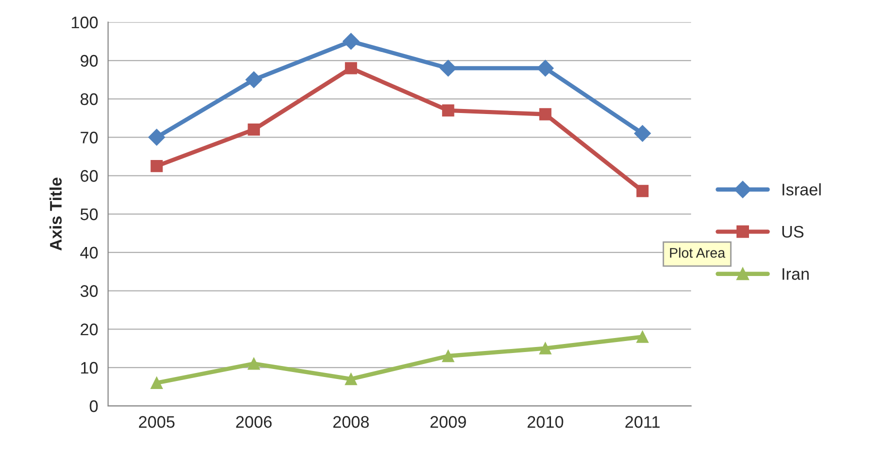 The image size is (886, 452). What do you see at coordinates (793, 232) in the screenshot?
I see `legend-label: US` at bounding box center [793, 232].